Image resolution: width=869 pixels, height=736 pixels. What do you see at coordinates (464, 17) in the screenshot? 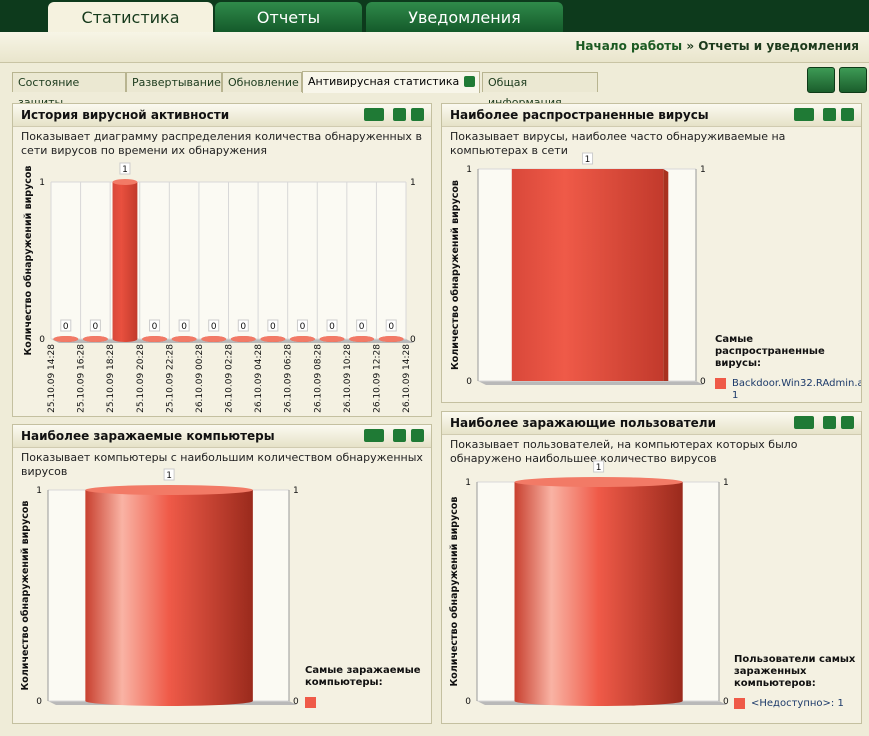
I see `tab: Уведомления` at bounding box center [464, 17].